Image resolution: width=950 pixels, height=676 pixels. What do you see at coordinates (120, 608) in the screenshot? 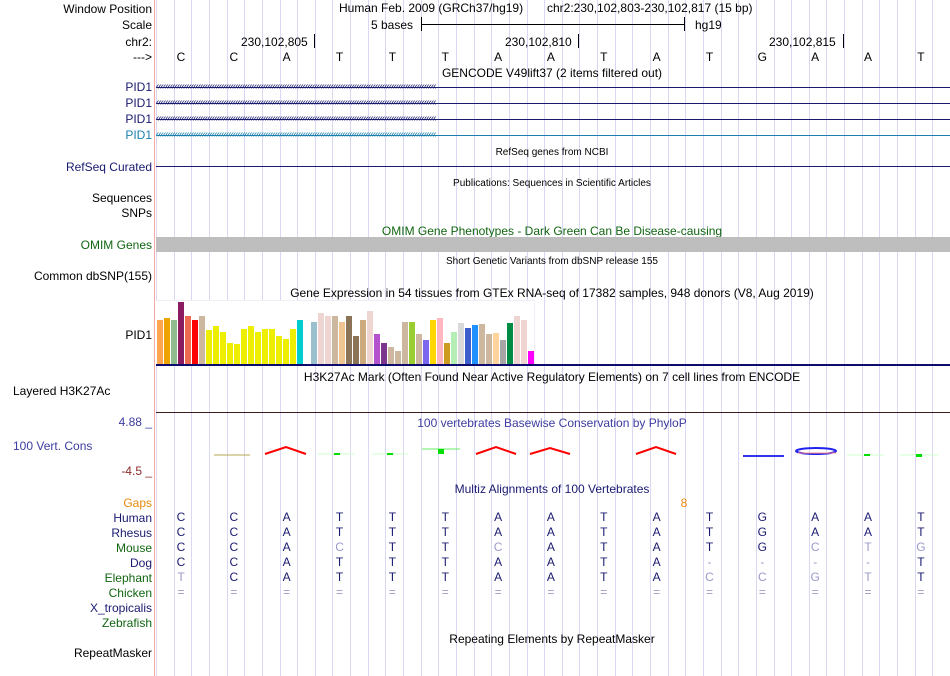
I see `multiz-species-label: X_tropicalis` at bounding box center [120, 608].